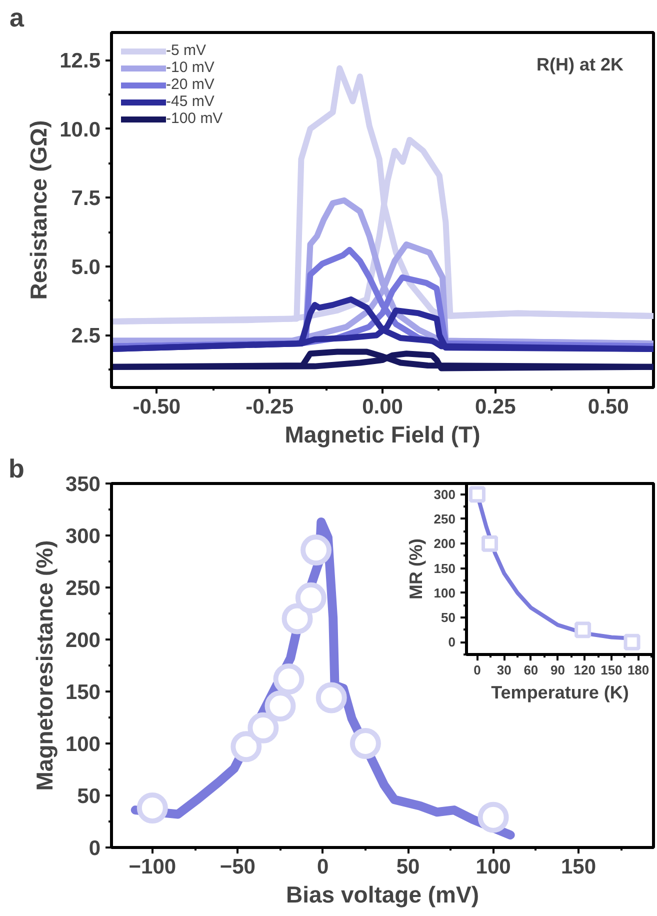 This screenshot has height=916, width=657. I want to click on x-tick-label: 0.25, so click(495, 407).